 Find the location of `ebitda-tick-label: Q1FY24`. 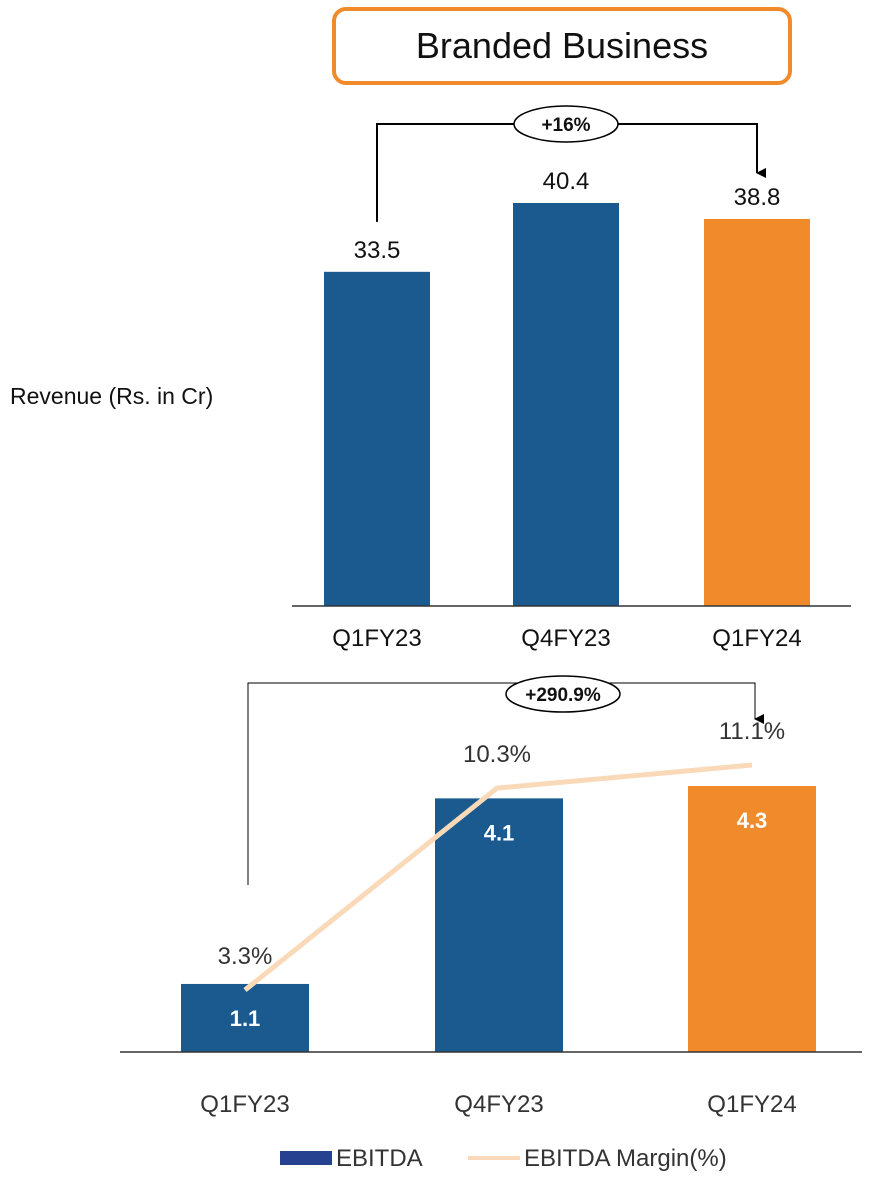

ebitda-tick-label: Q1FY24 is located at coordinates (751, 1104).